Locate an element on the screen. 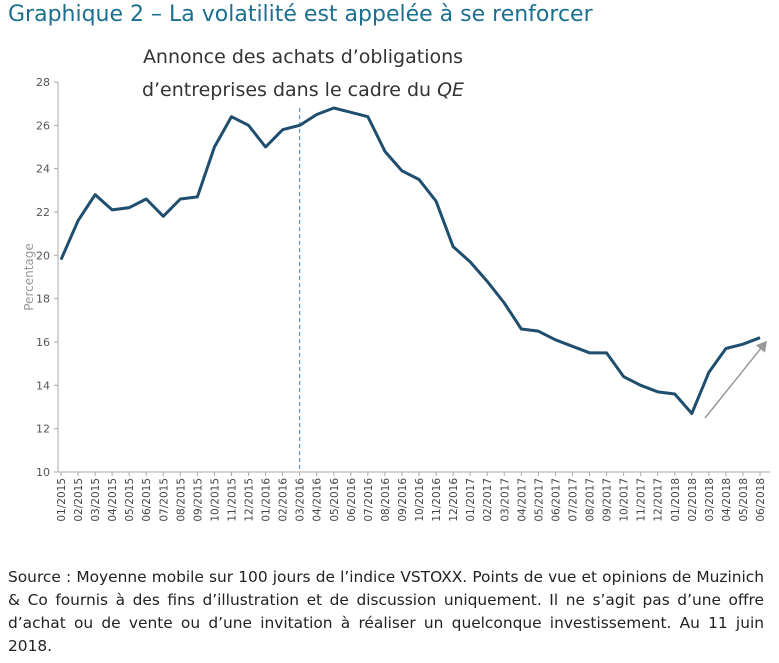 The image size is (779, 663). x-tick-label: 10/2015 is located at coordinates (215, 500).